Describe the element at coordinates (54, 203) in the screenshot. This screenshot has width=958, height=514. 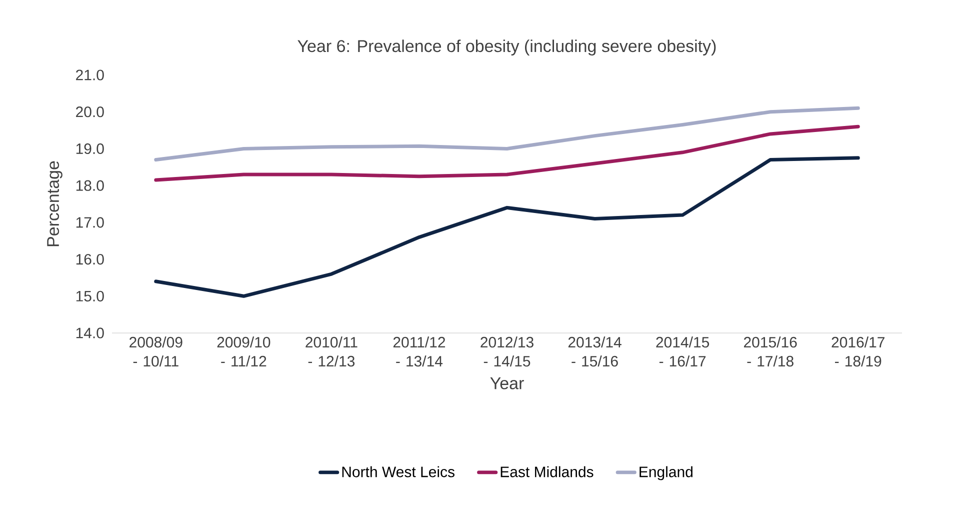
I see `y-axis-title: Percentage` at that location.